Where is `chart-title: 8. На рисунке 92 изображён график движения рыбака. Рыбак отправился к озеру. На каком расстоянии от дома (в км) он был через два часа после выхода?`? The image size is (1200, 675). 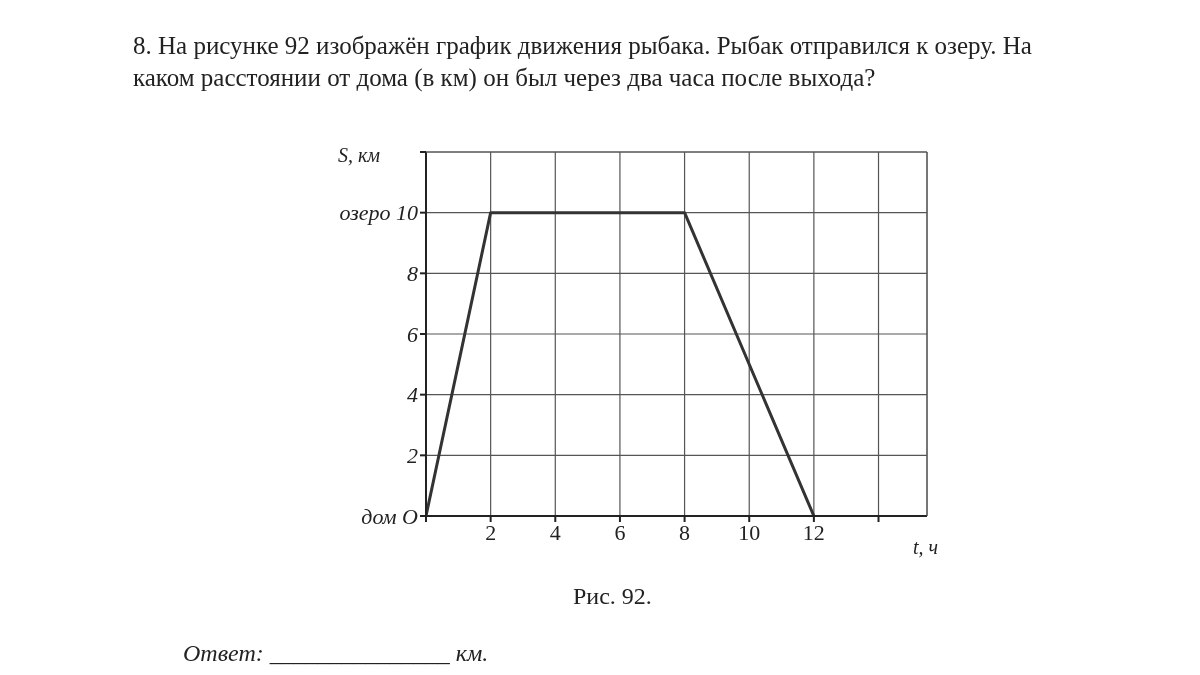 chart-title: 8. На рисунке 92 изображён график движения рыбака. Рыбак отправился к озеру. На каком расстоянии от дома (в км) он был через два часа после выхода? is located at coordinates (583, 62).